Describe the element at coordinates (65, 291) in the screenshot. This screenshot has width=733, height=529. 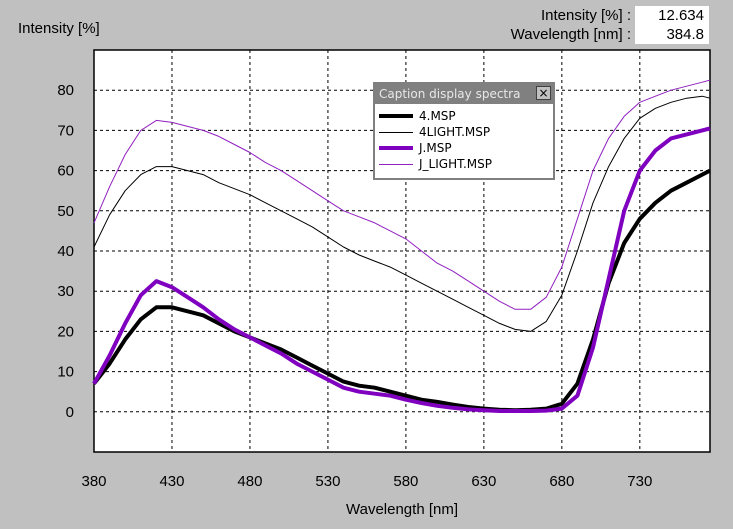
I see `y-tick-label: 30` at that location.